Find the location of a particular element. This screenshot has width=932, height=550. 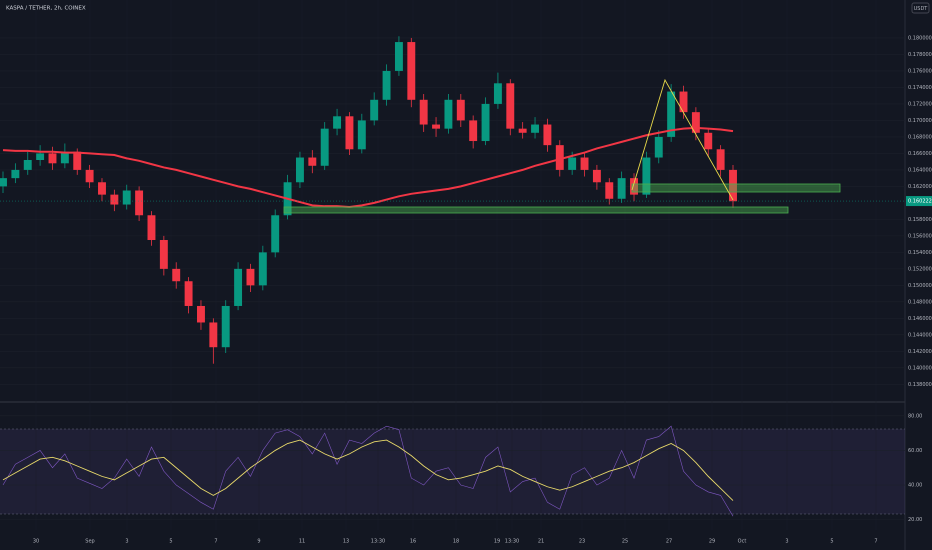

y-tick-label: 0.146000 is located at coordinates (920, 319).